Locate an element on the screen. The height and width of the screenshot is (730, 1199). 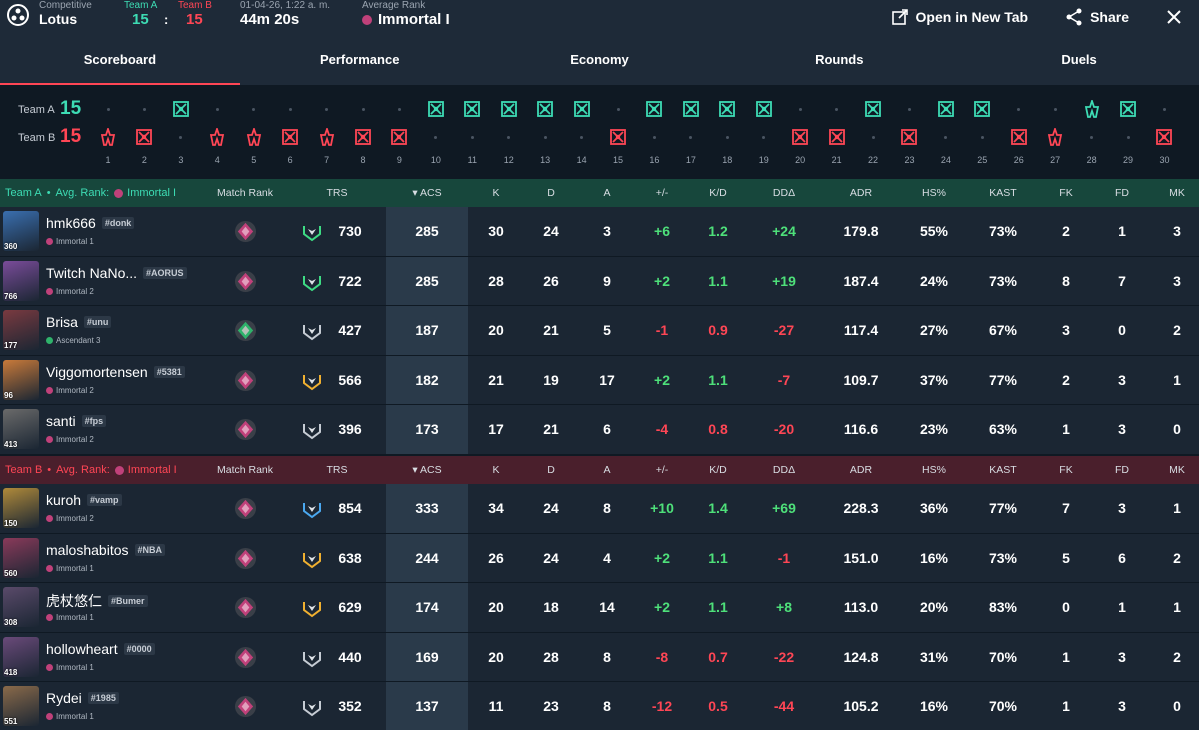
player-name: hmk666 #donk is located at coordinates (90, 223).